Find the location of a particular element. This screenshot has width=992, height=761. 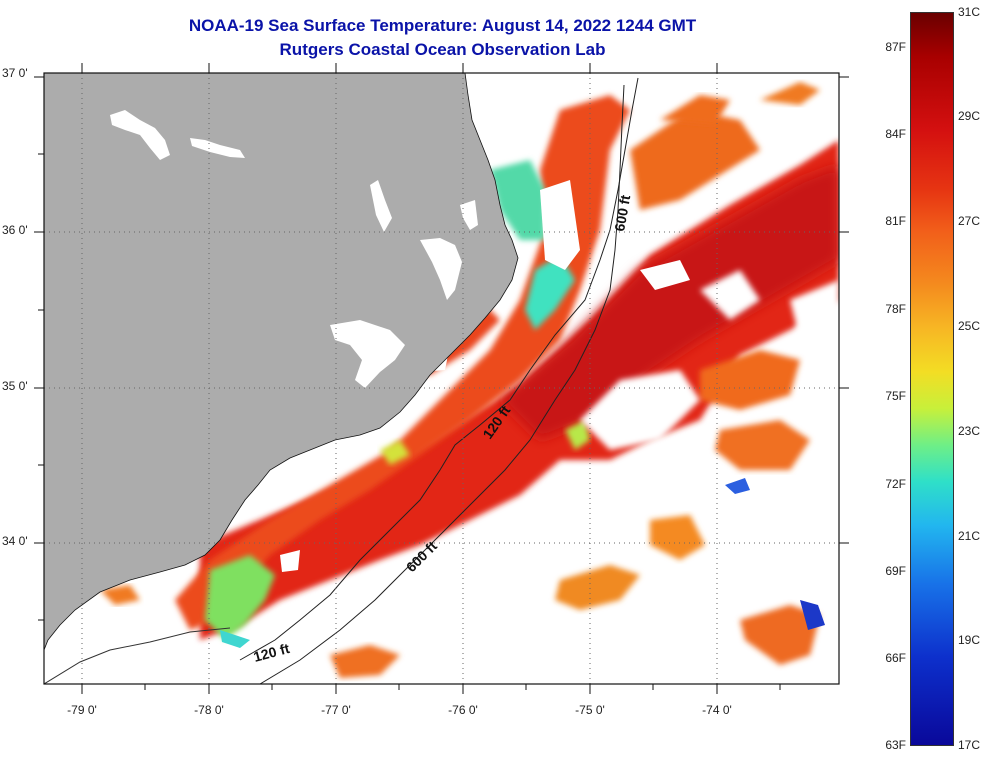

lon-label-77: -77 0' is located at coordinates (336, 710).